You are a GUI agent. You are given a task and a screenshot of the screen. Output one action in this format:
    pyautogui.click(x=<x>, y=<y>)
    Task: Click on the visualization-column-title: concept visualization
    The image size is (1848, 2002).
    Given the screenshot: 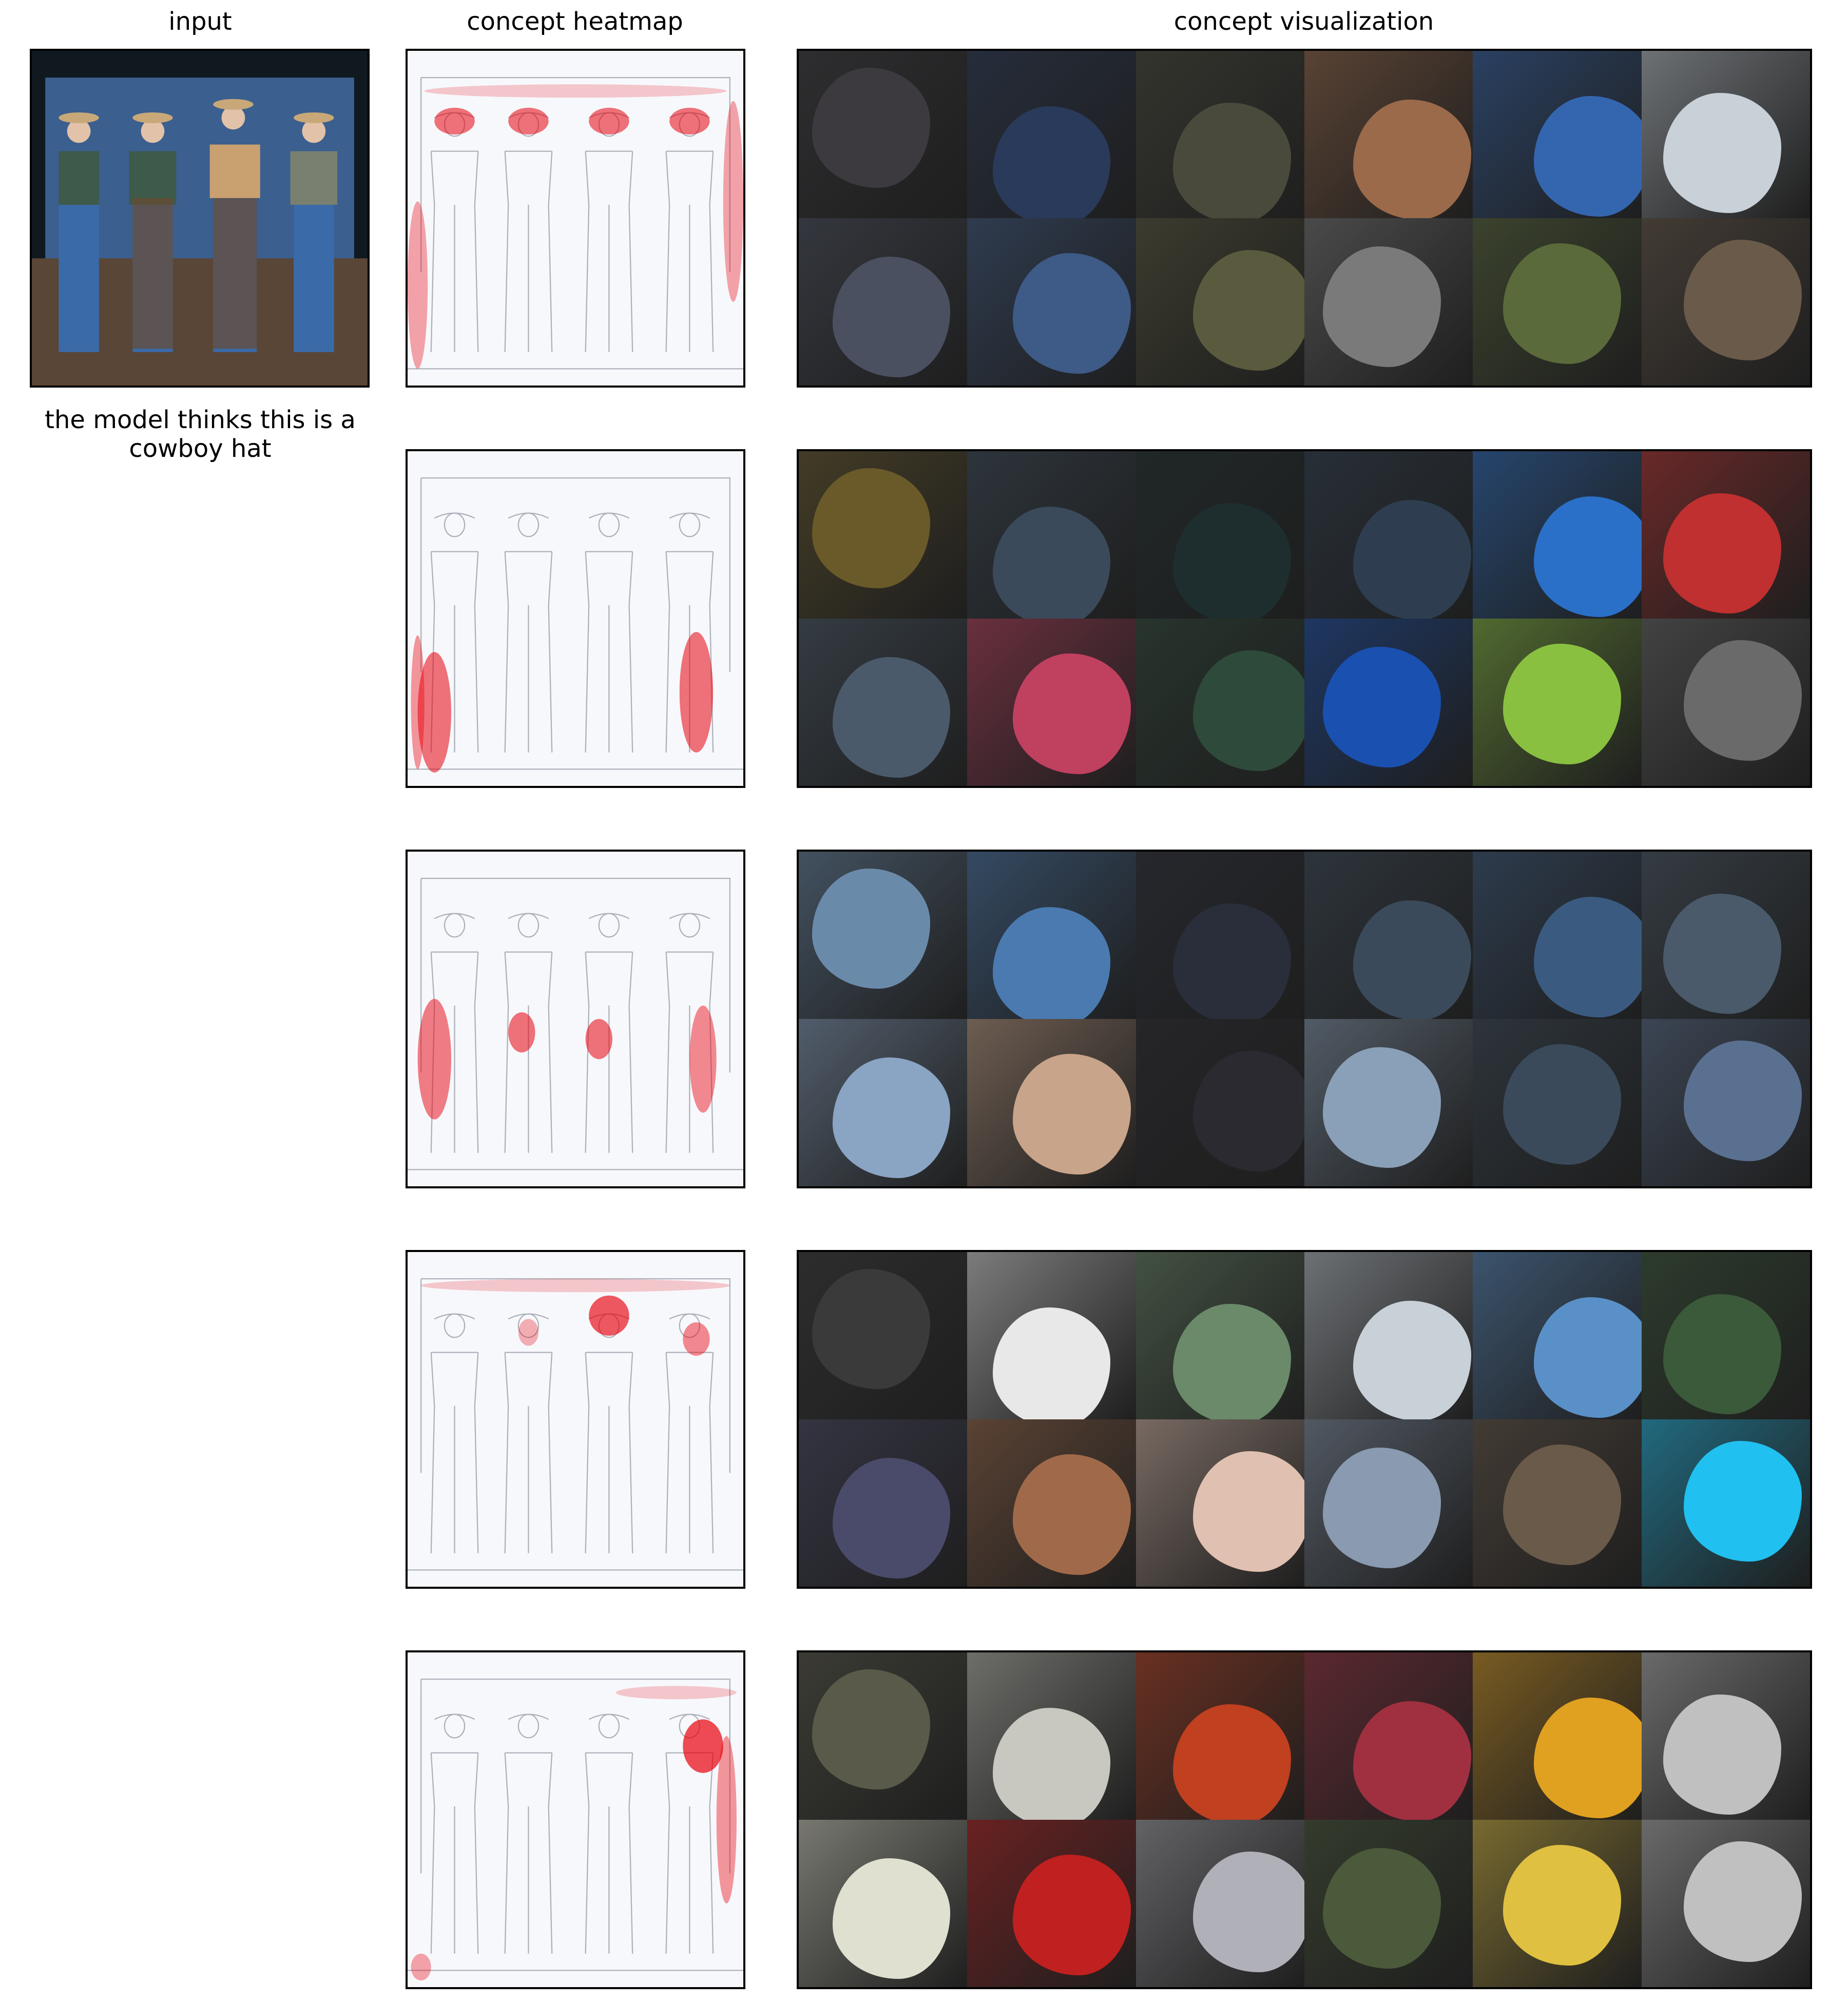 What is the action you would take?
    pyautogui.click(x=1303, y=21)
    